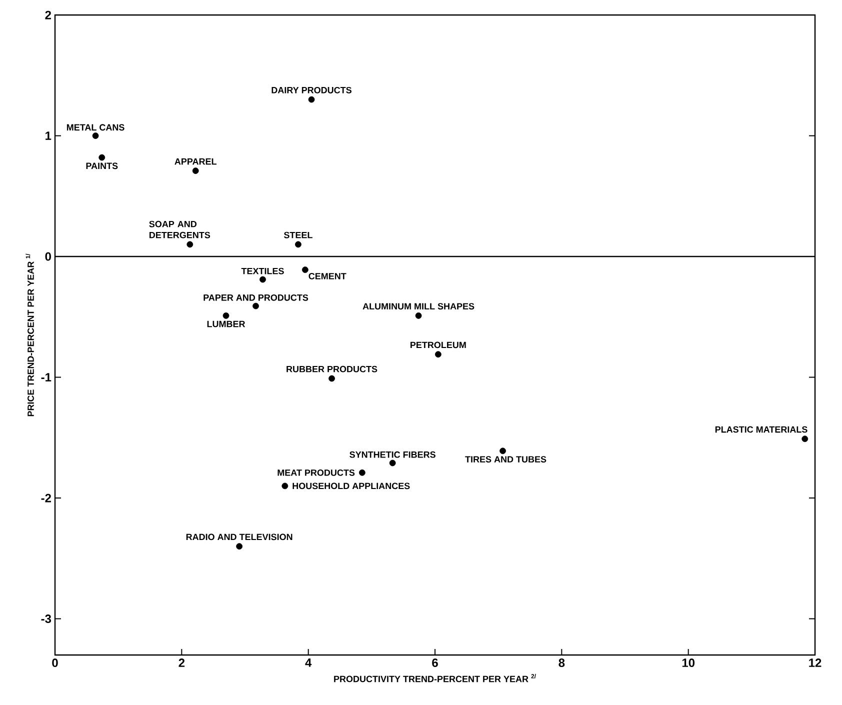 Image resolution: width=842 pixels, height=705 pixels. What do you see at coordinates (55, 663) in the screenshot?
I see `x-tick-label: 0` at bounding box center [55, 663].